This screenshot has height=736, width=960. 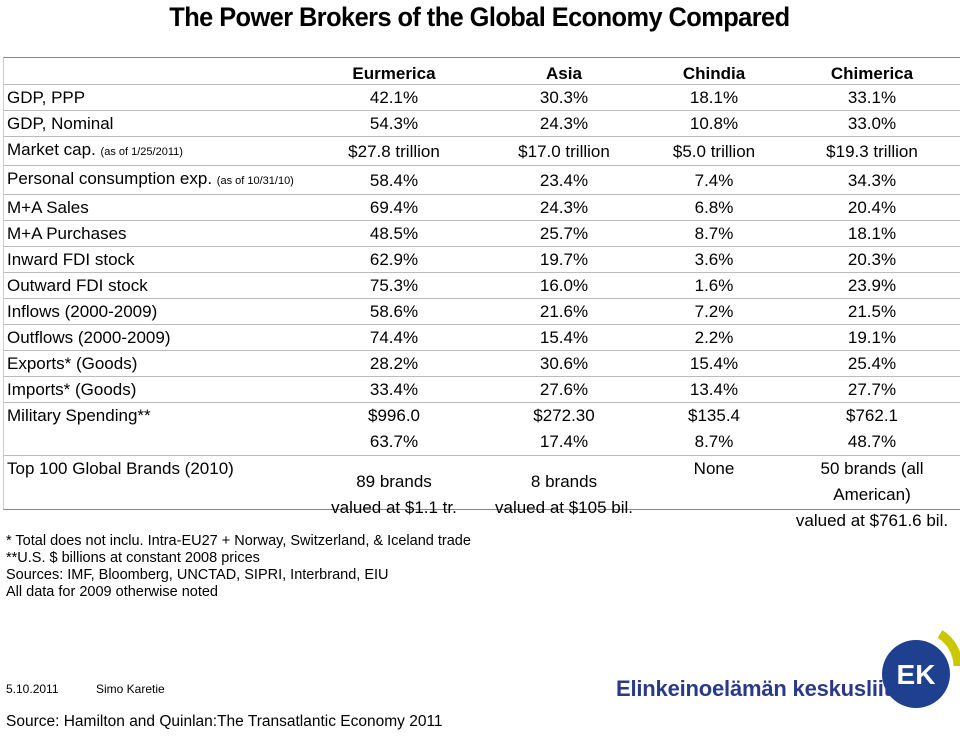 I want to click on footer-author: Simo Karetie, so click(x=130, y=689).